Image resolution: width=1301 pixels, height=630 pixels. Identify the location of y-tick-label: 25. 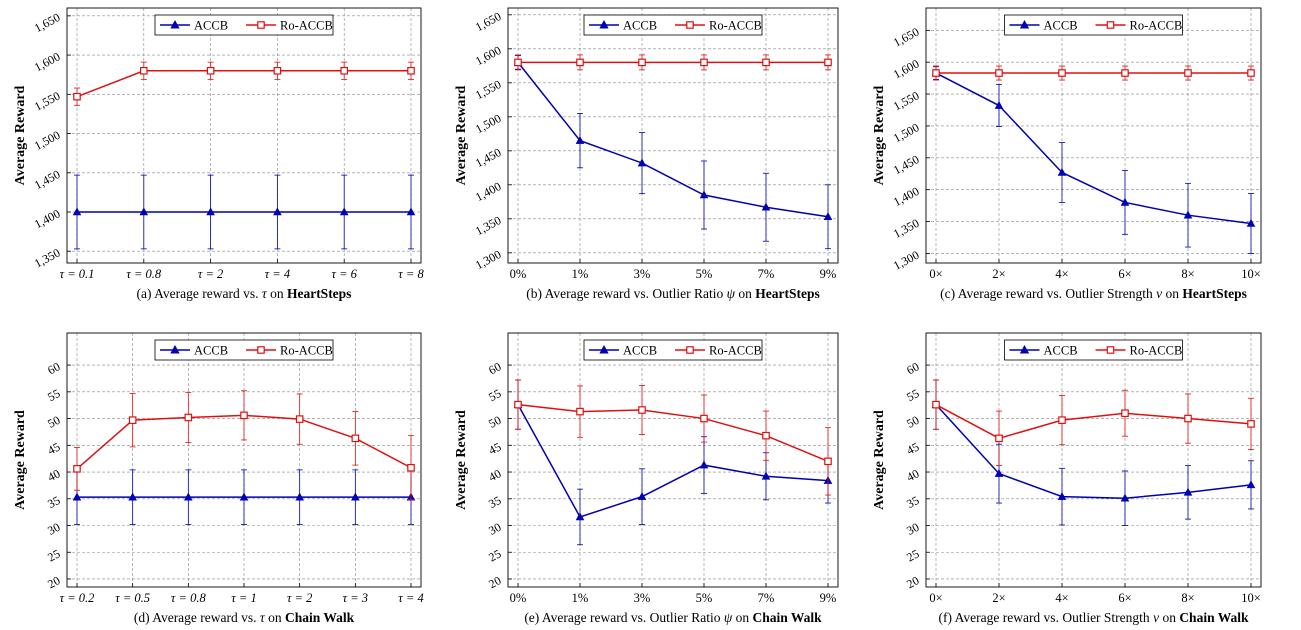
(912, 556).